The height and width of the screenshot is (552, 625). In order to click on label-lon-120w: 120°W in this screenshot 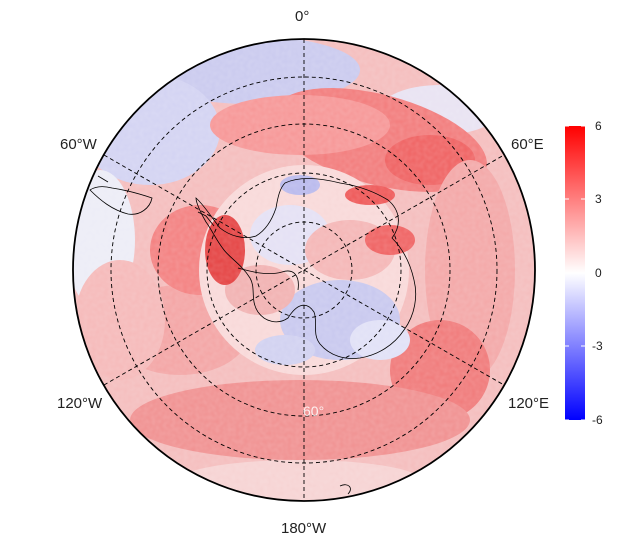, I will do `click(80, 403)`.